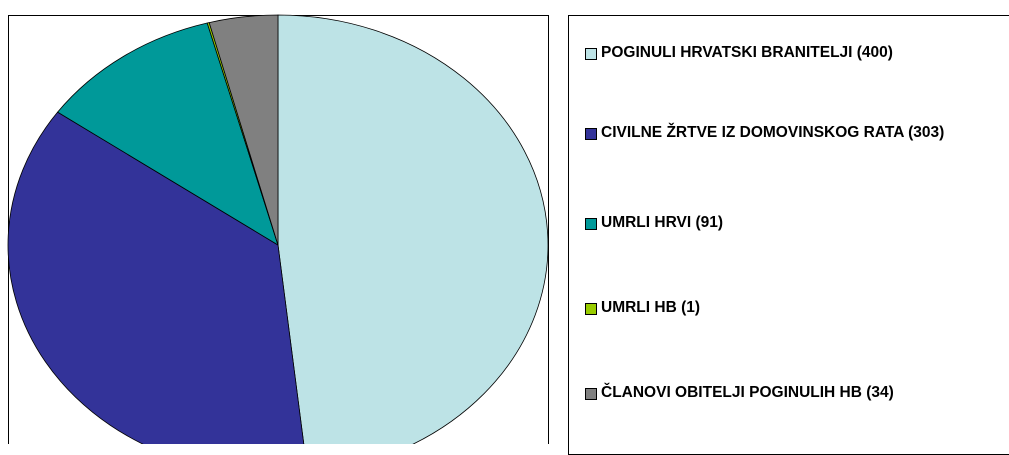 This screenshot has height=455, width=1009. I want to click on legend-label: UMRLI HRVI (91), so click(662, 222).